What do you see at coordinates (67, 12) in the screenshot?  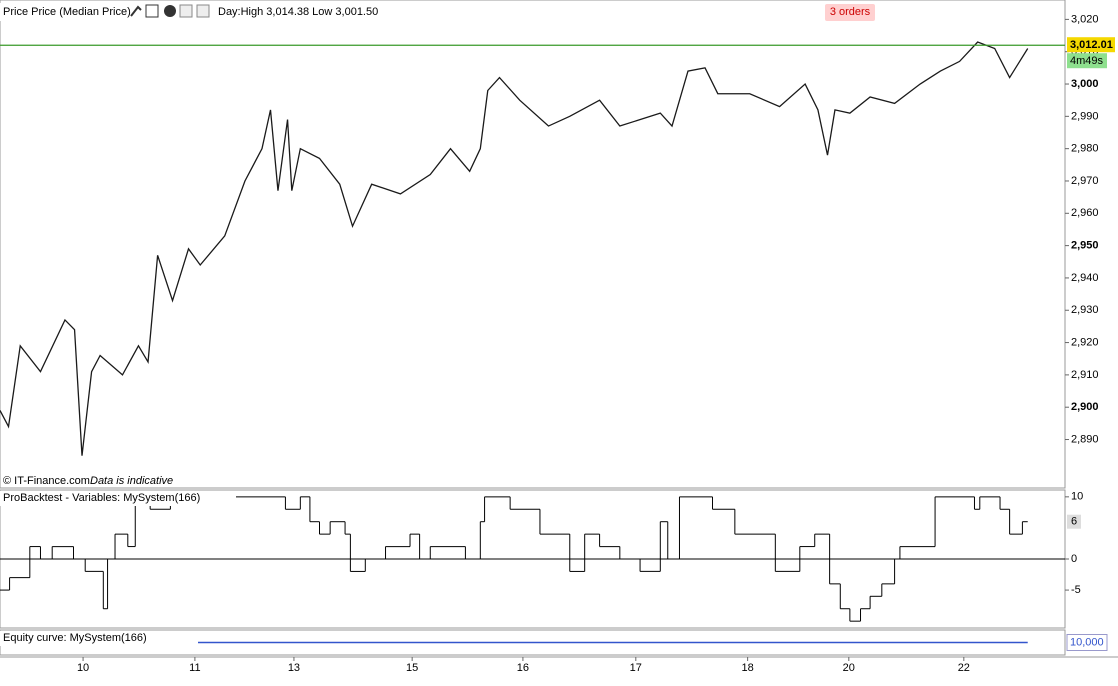 I see `price-title: Price Price (Median Price)` at bounding box center [67, 12].